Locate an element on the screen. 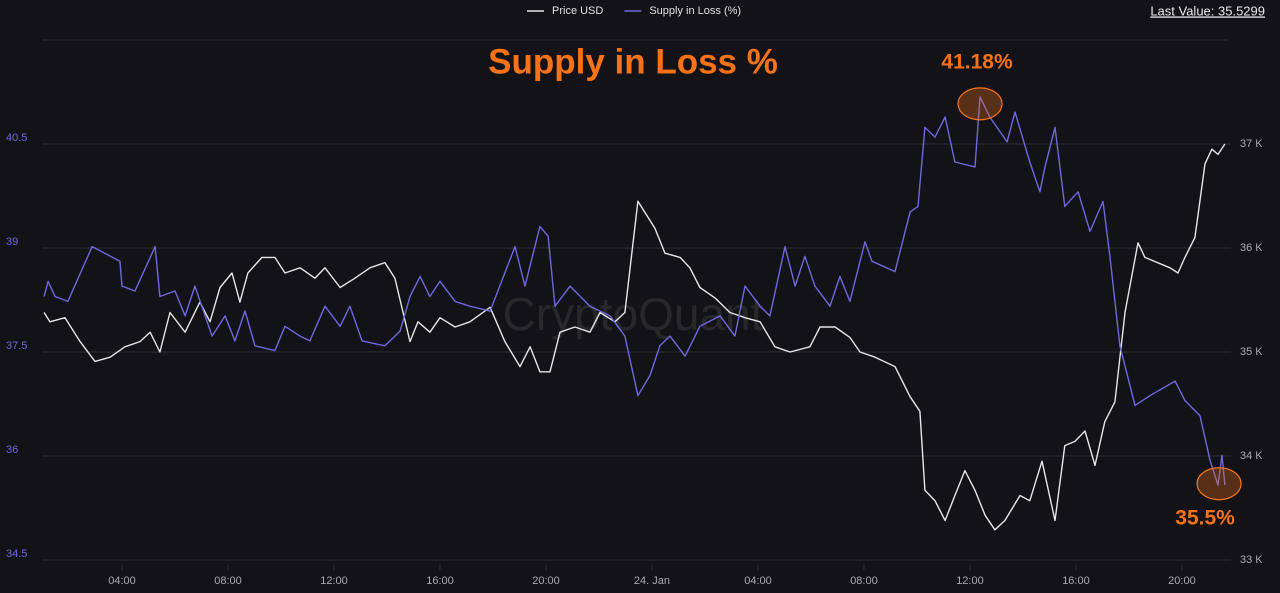 The width and height of the screenshot is (1280, 593). y-tick-label: 37.5 is located at coordinates (16, 346).